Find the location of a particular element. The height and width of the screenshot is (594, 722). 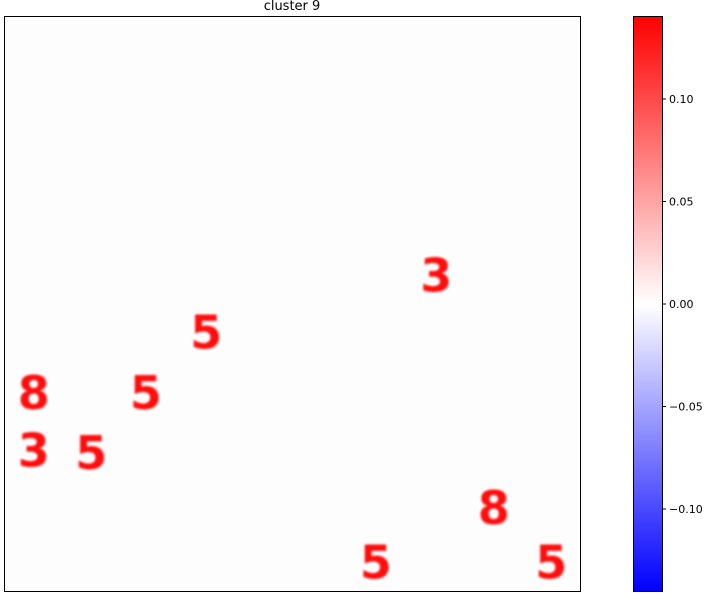

chart-title: cluster 9 is located at coordinates (292, 7).